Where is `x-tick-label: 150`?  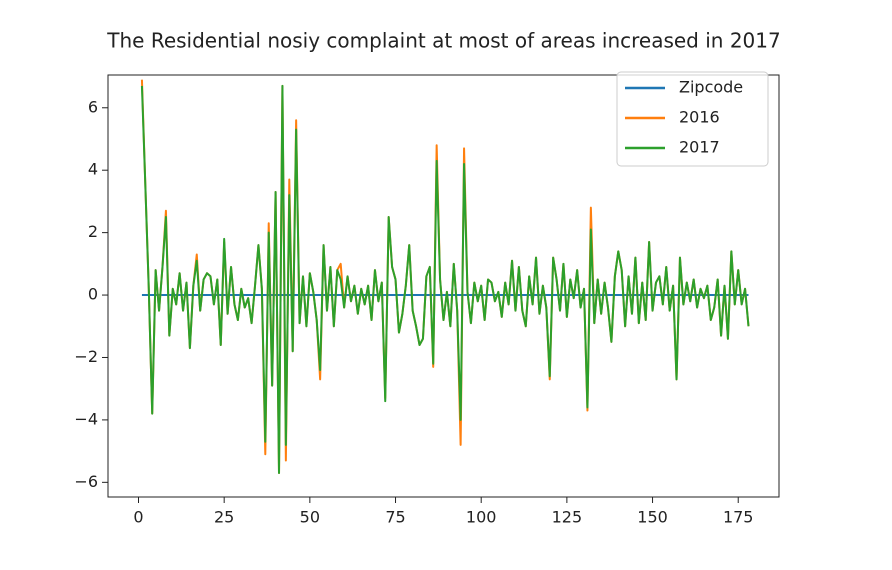
x-tick-label: 150 is located at coordinates (652, 517).